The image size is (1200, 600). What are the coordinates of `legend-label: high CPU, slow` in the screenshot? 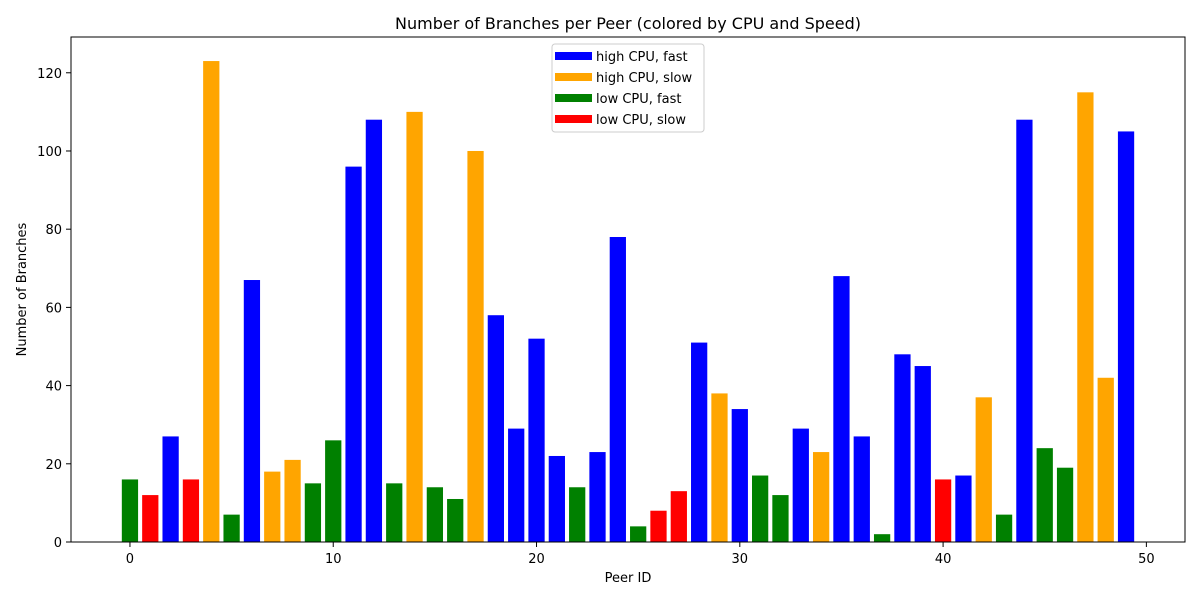 It's located at (644, 78).